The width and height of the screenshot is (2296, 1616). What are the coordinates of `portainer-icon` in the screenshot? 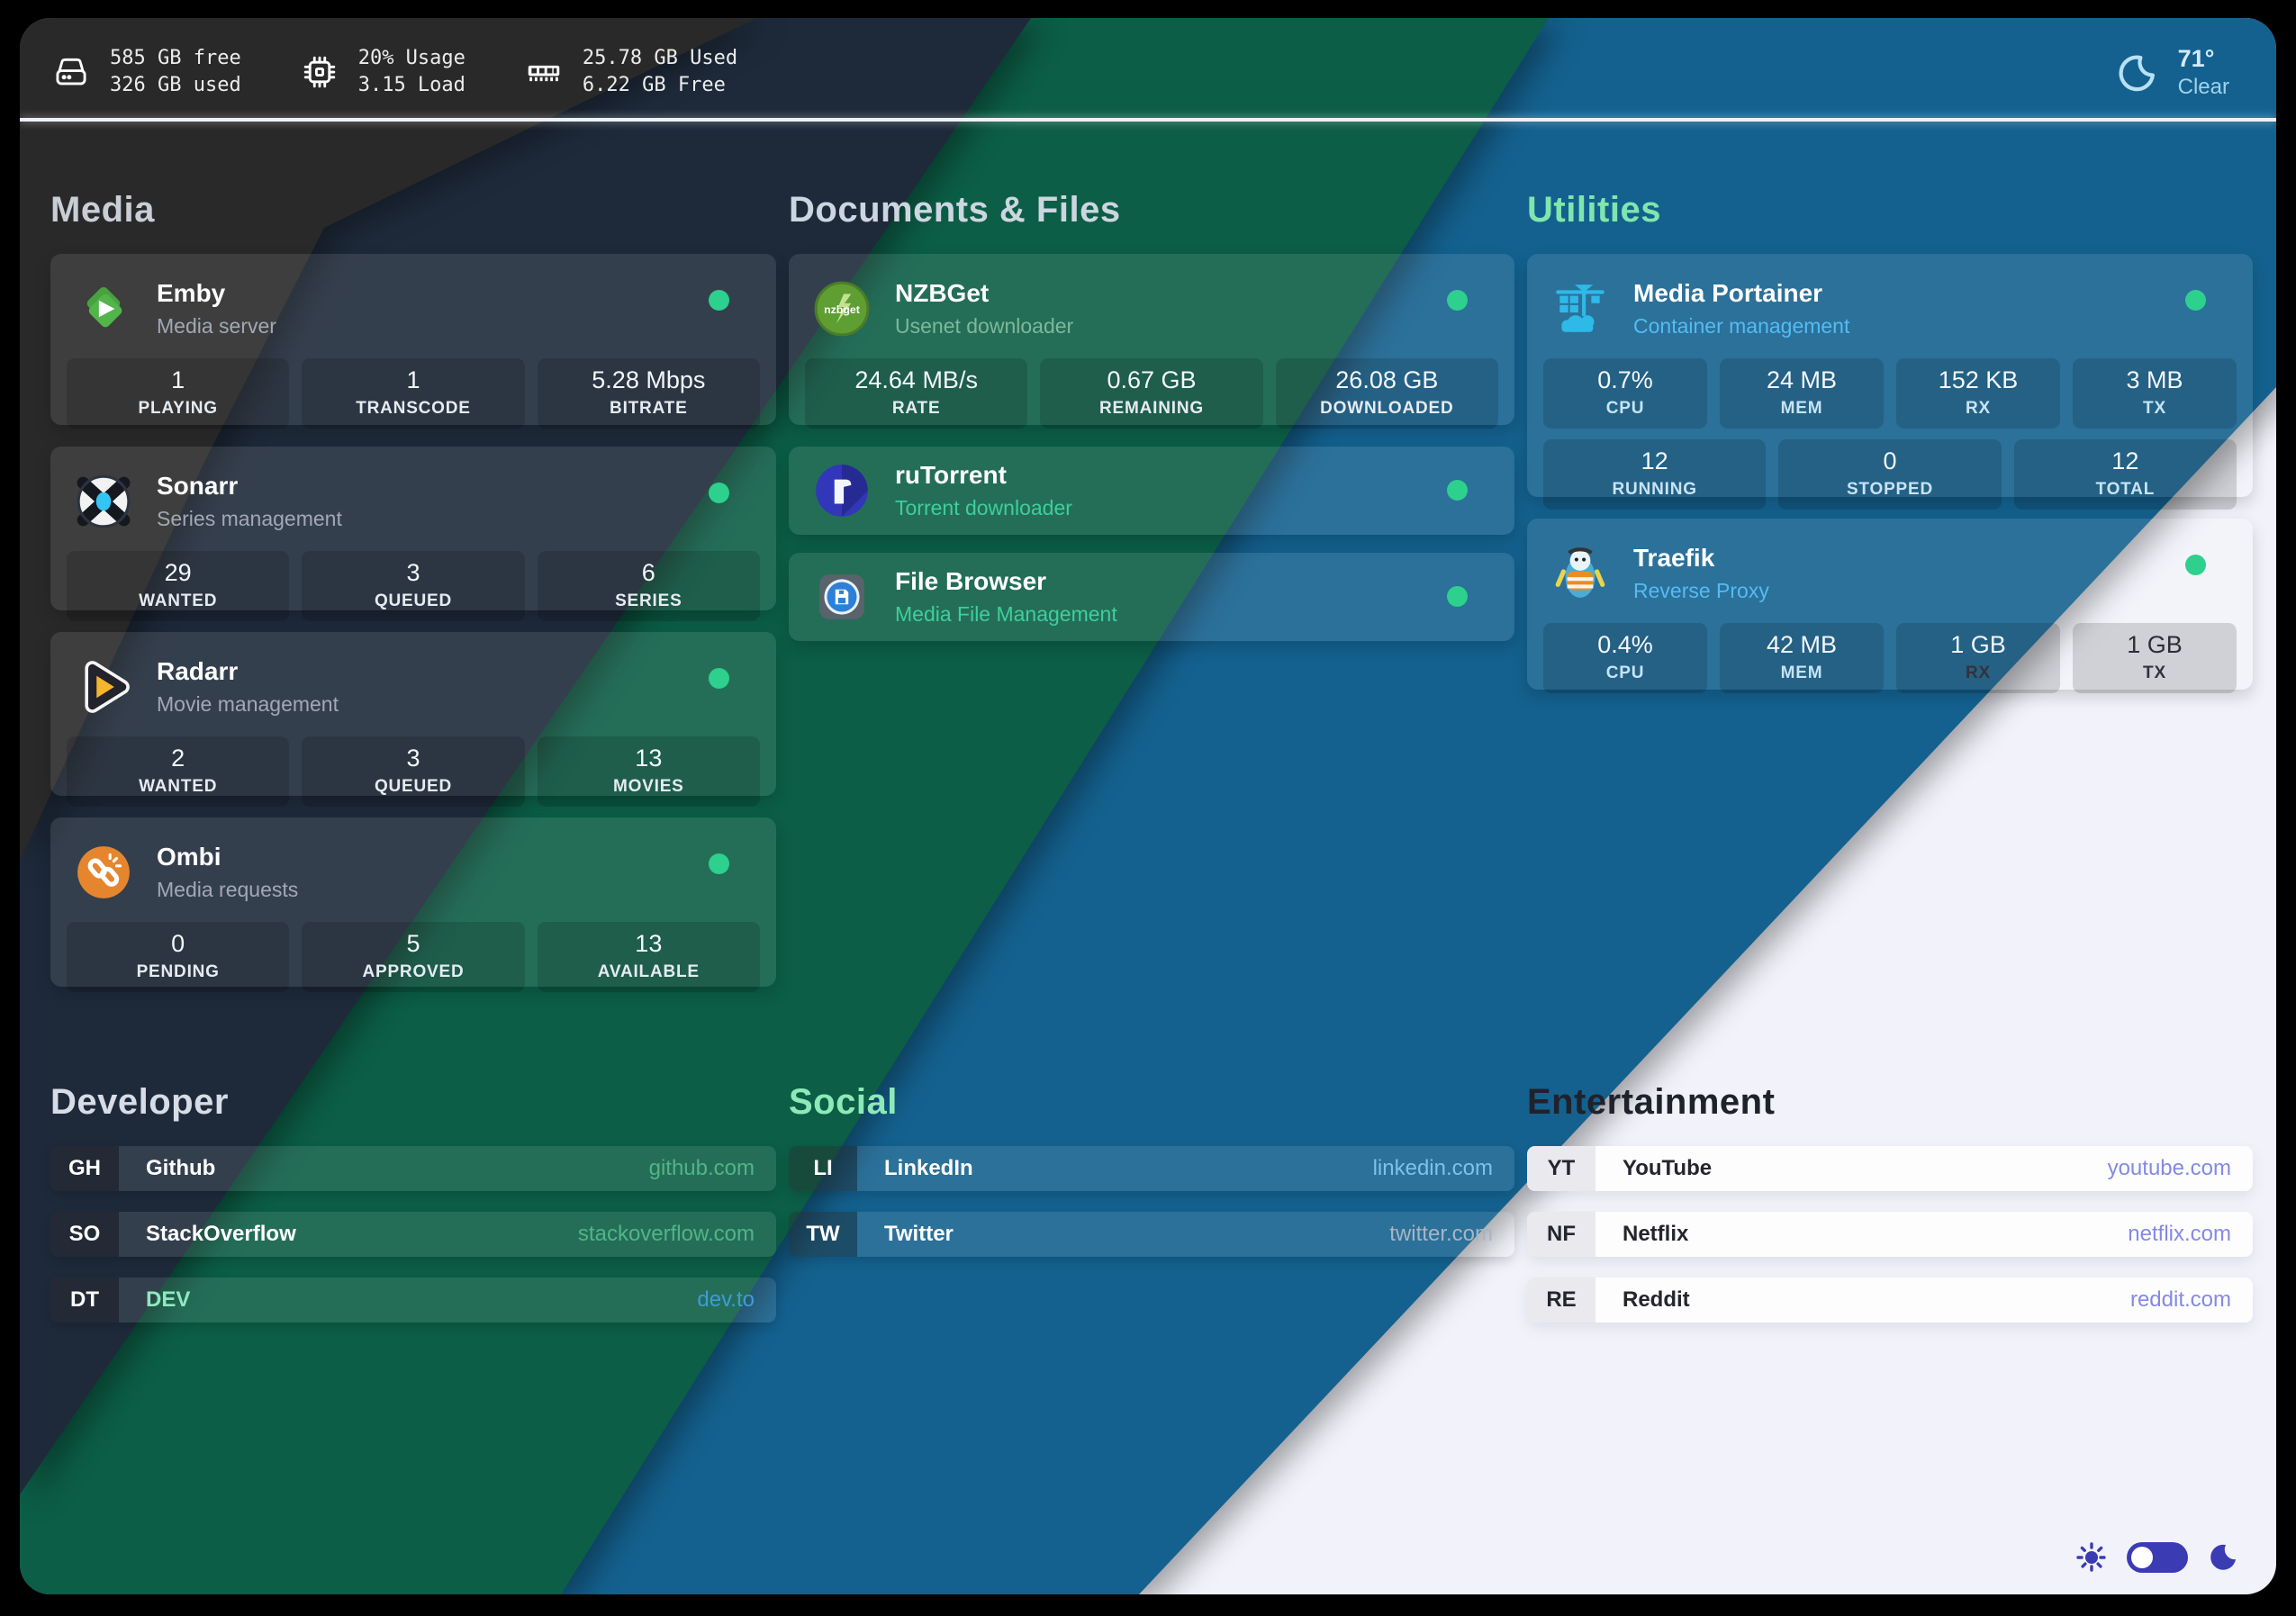 It's located at (1580, 309).